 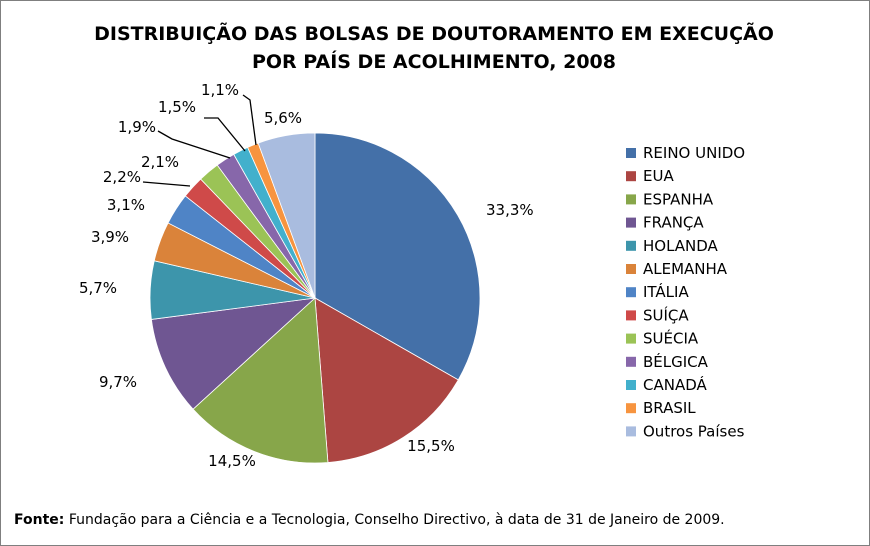 What do you see at coordinates (681, 246) in the screenshot?
I see `legend-label-holanda: HOLANDA` at bounding box center [681, 246].